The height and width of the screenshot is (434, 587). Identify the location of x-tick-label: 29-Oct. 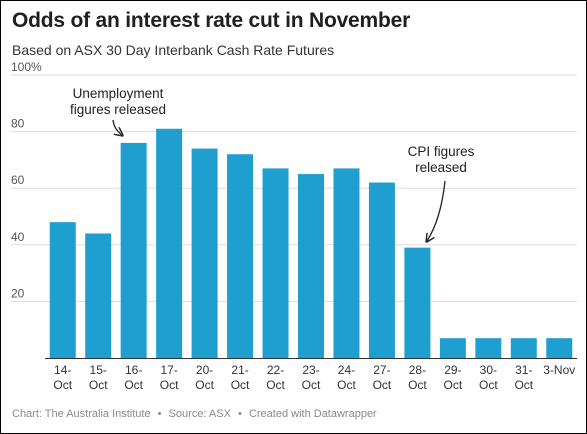
(453, 377).